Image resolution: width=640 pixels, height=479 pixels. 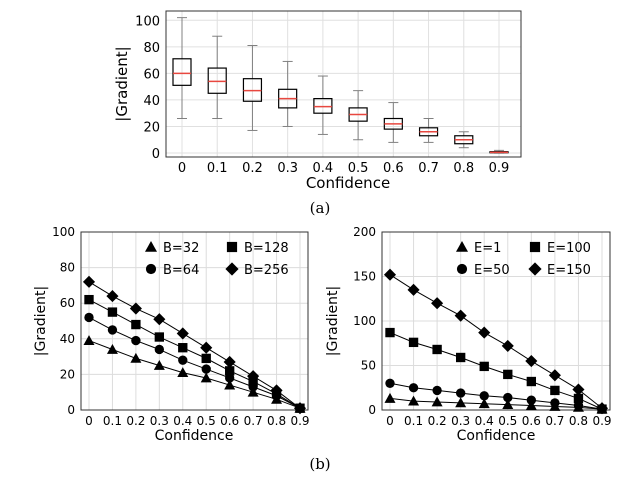 I want to click on series-E=100, so click(x=496, y=370).